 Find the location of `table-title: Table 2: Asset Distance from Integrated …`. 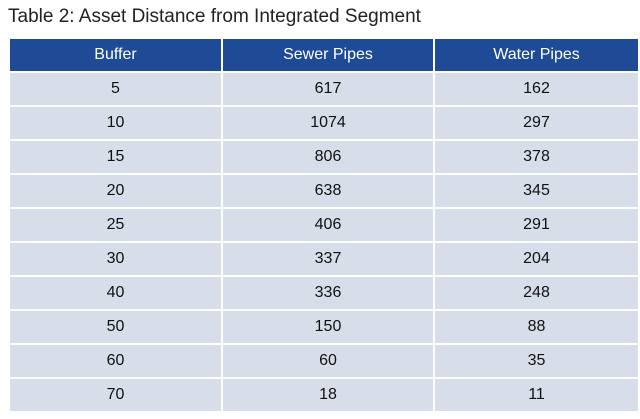

table-title: Table 2: Asset Distance from Integrated … is located at coordinates (214, 16).